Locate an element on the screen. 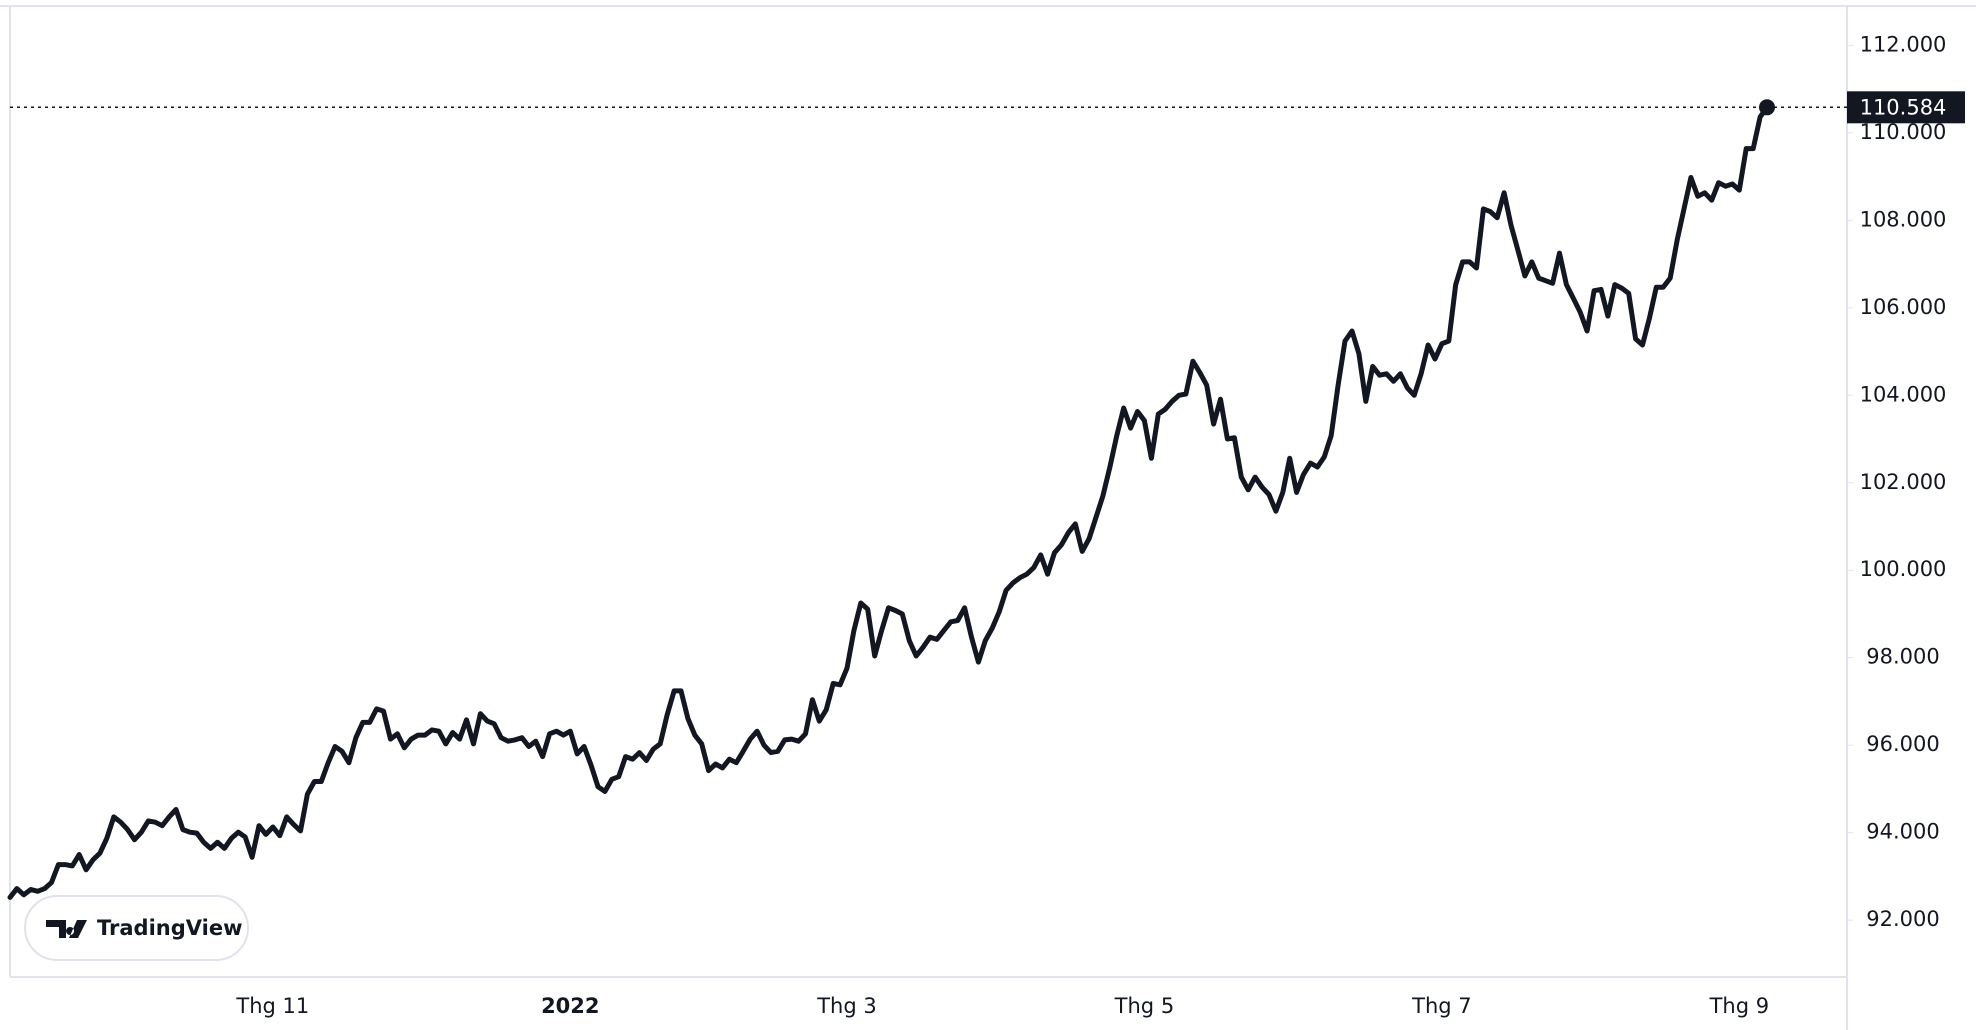 The image size is (1976, 1030). last-price-label: 110.584 is located at coordinates (1903, 107).